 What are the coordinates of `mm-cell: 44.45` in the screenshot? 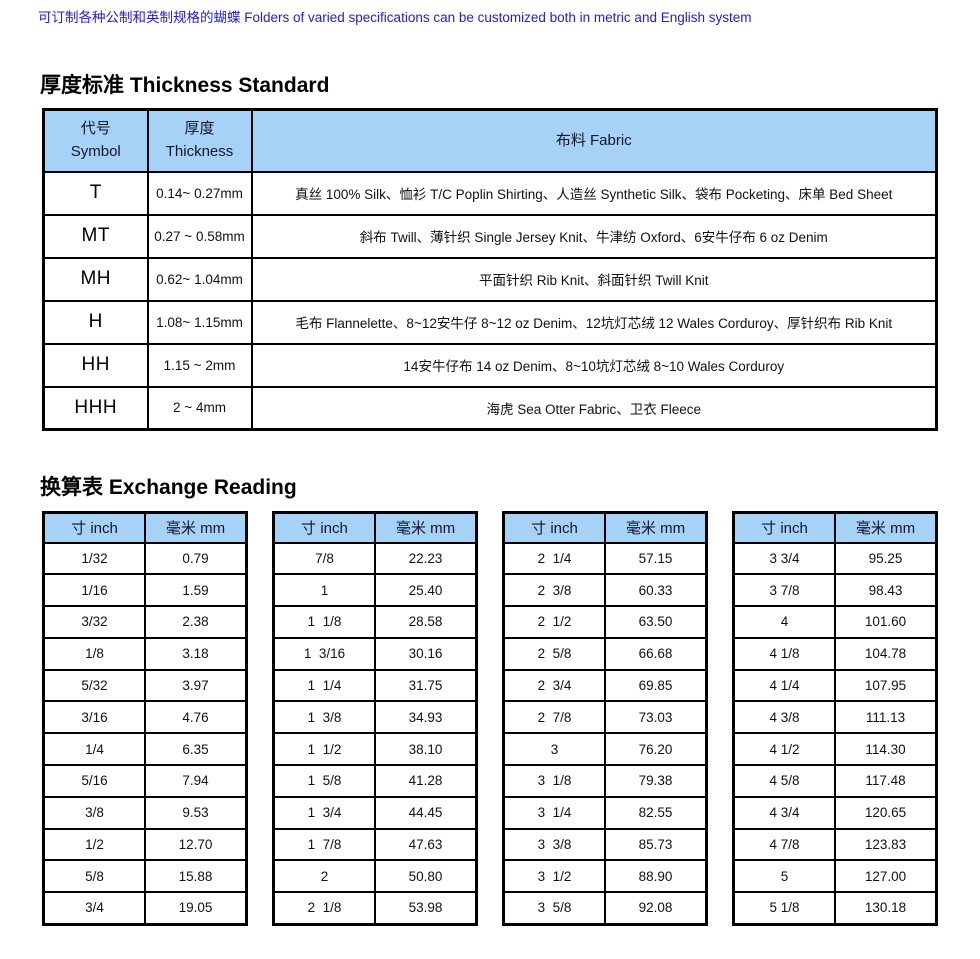 It's located at (426, 812).